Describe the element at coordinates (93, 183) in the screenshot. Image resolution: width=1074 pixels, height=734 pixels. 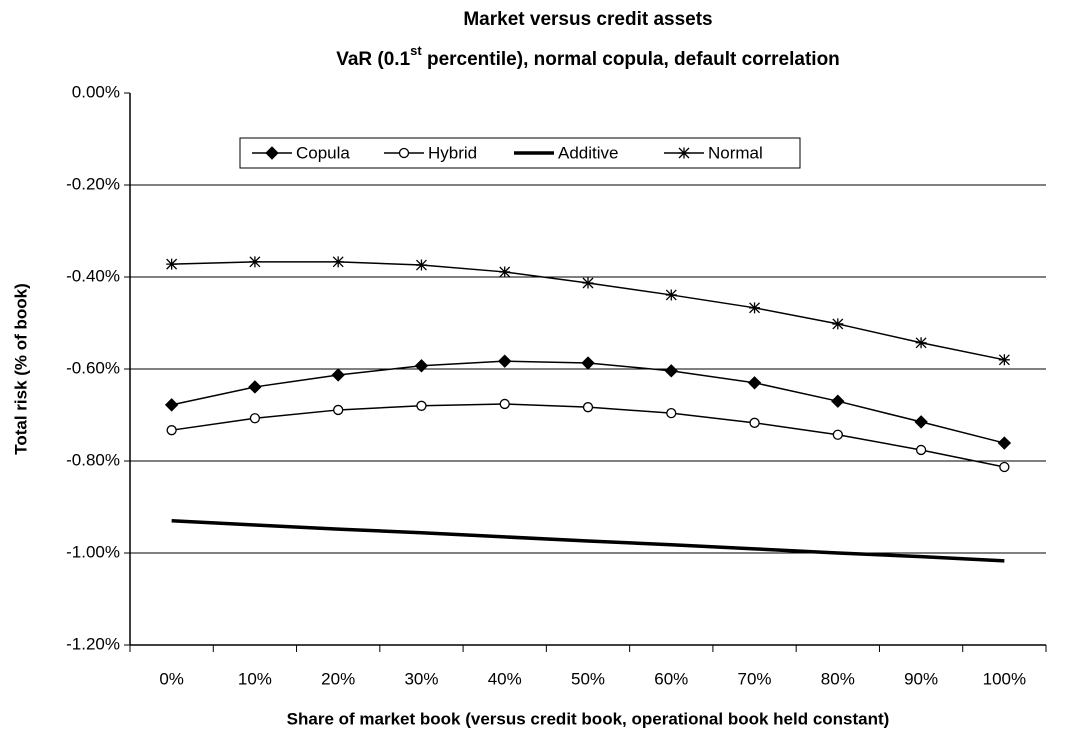
I see `y-tick-label: -0.20%` at that location.